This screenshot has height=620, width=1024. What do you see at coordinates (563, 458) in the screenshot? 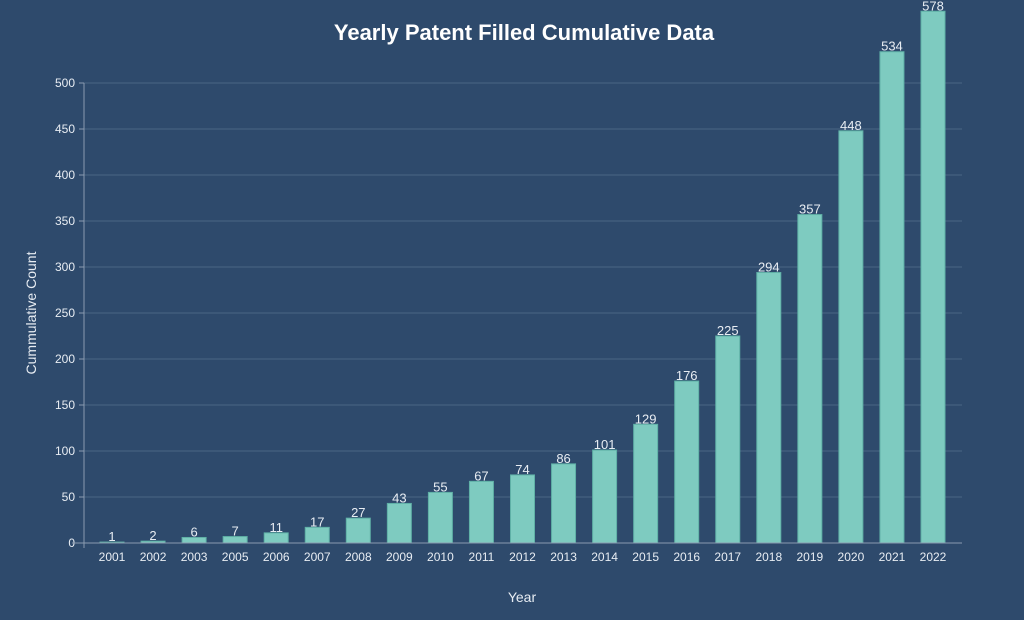
I see `data-label-2013: 86` at bounding box center [563, 458].